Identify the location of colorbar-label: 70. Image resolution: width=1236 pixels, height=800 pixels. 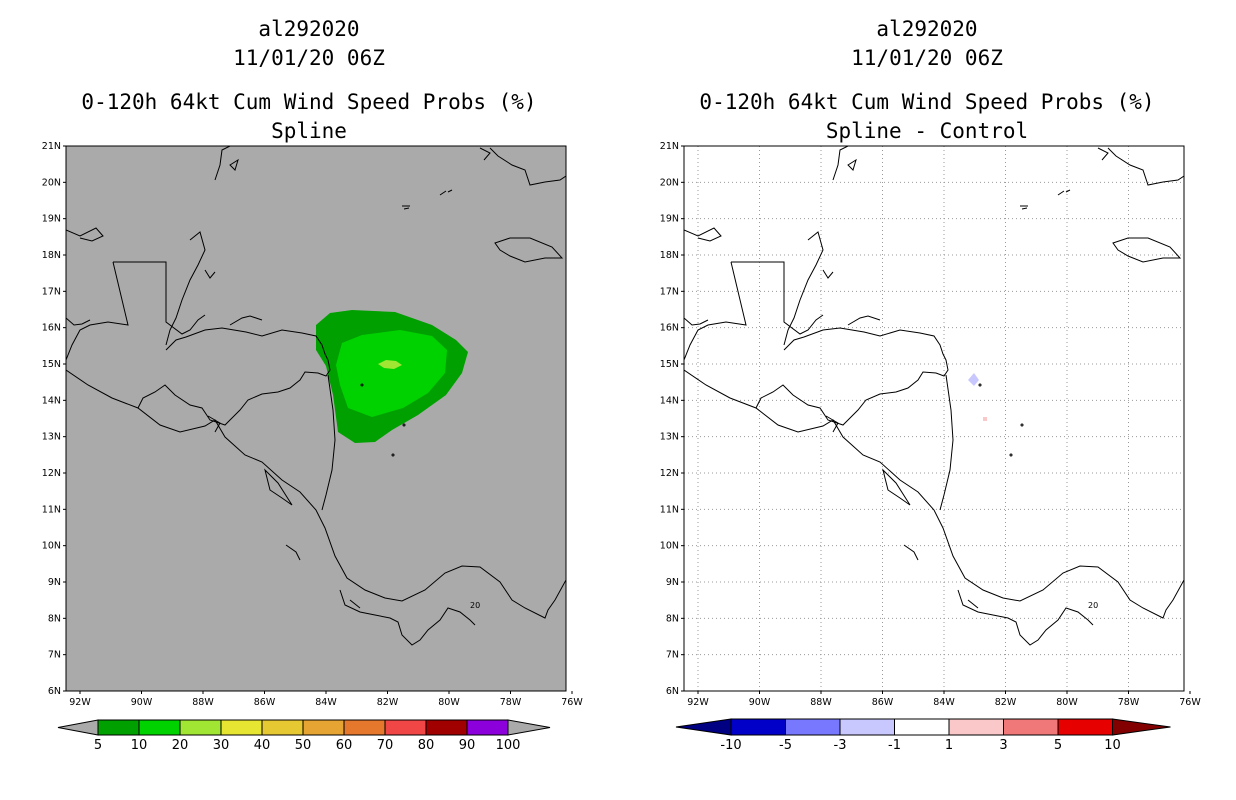
(385, 745).